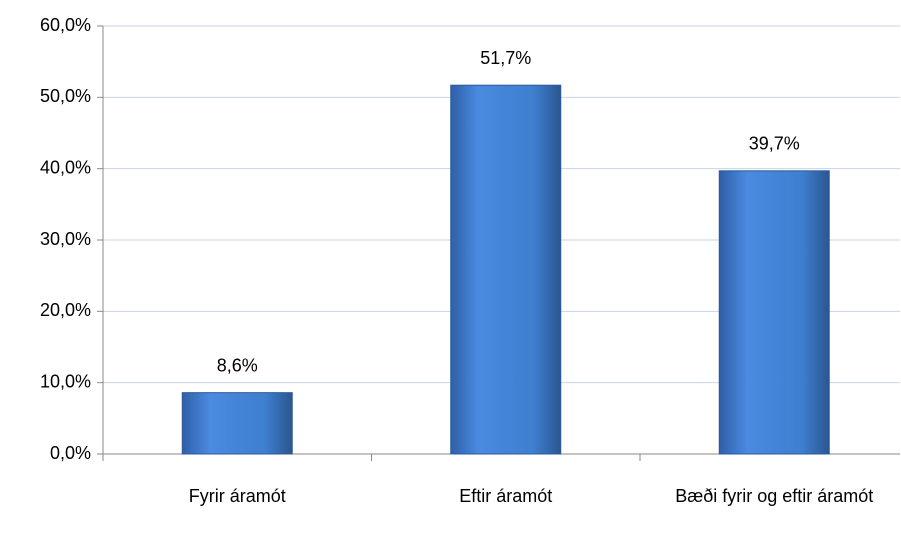 This screenshot has height=536, width=901. I want to click on value-label: 39,7%, so click(774, 144).